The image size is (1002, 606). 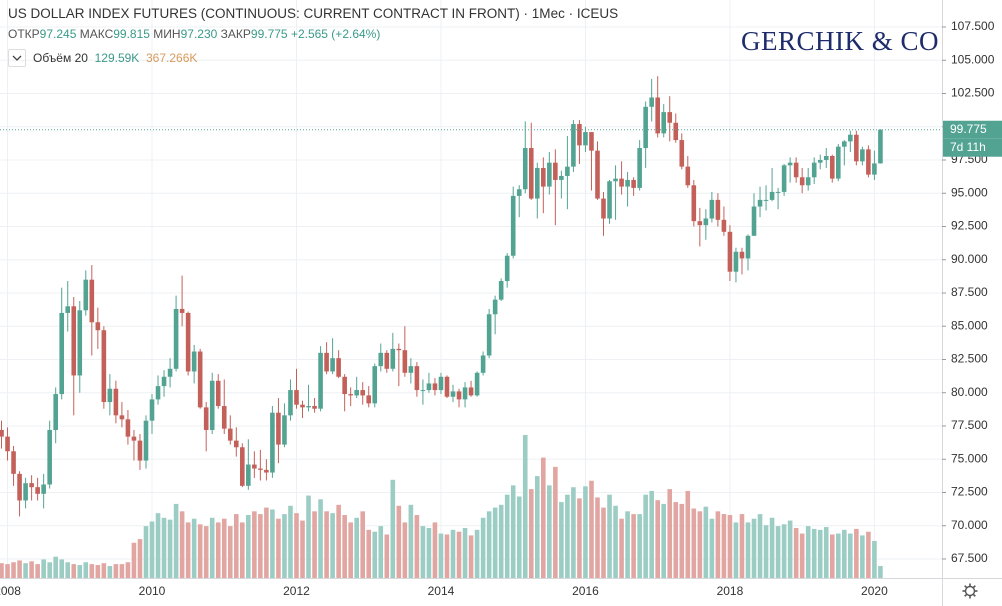 I want to click on settings-button, so click(x=970, y=591).